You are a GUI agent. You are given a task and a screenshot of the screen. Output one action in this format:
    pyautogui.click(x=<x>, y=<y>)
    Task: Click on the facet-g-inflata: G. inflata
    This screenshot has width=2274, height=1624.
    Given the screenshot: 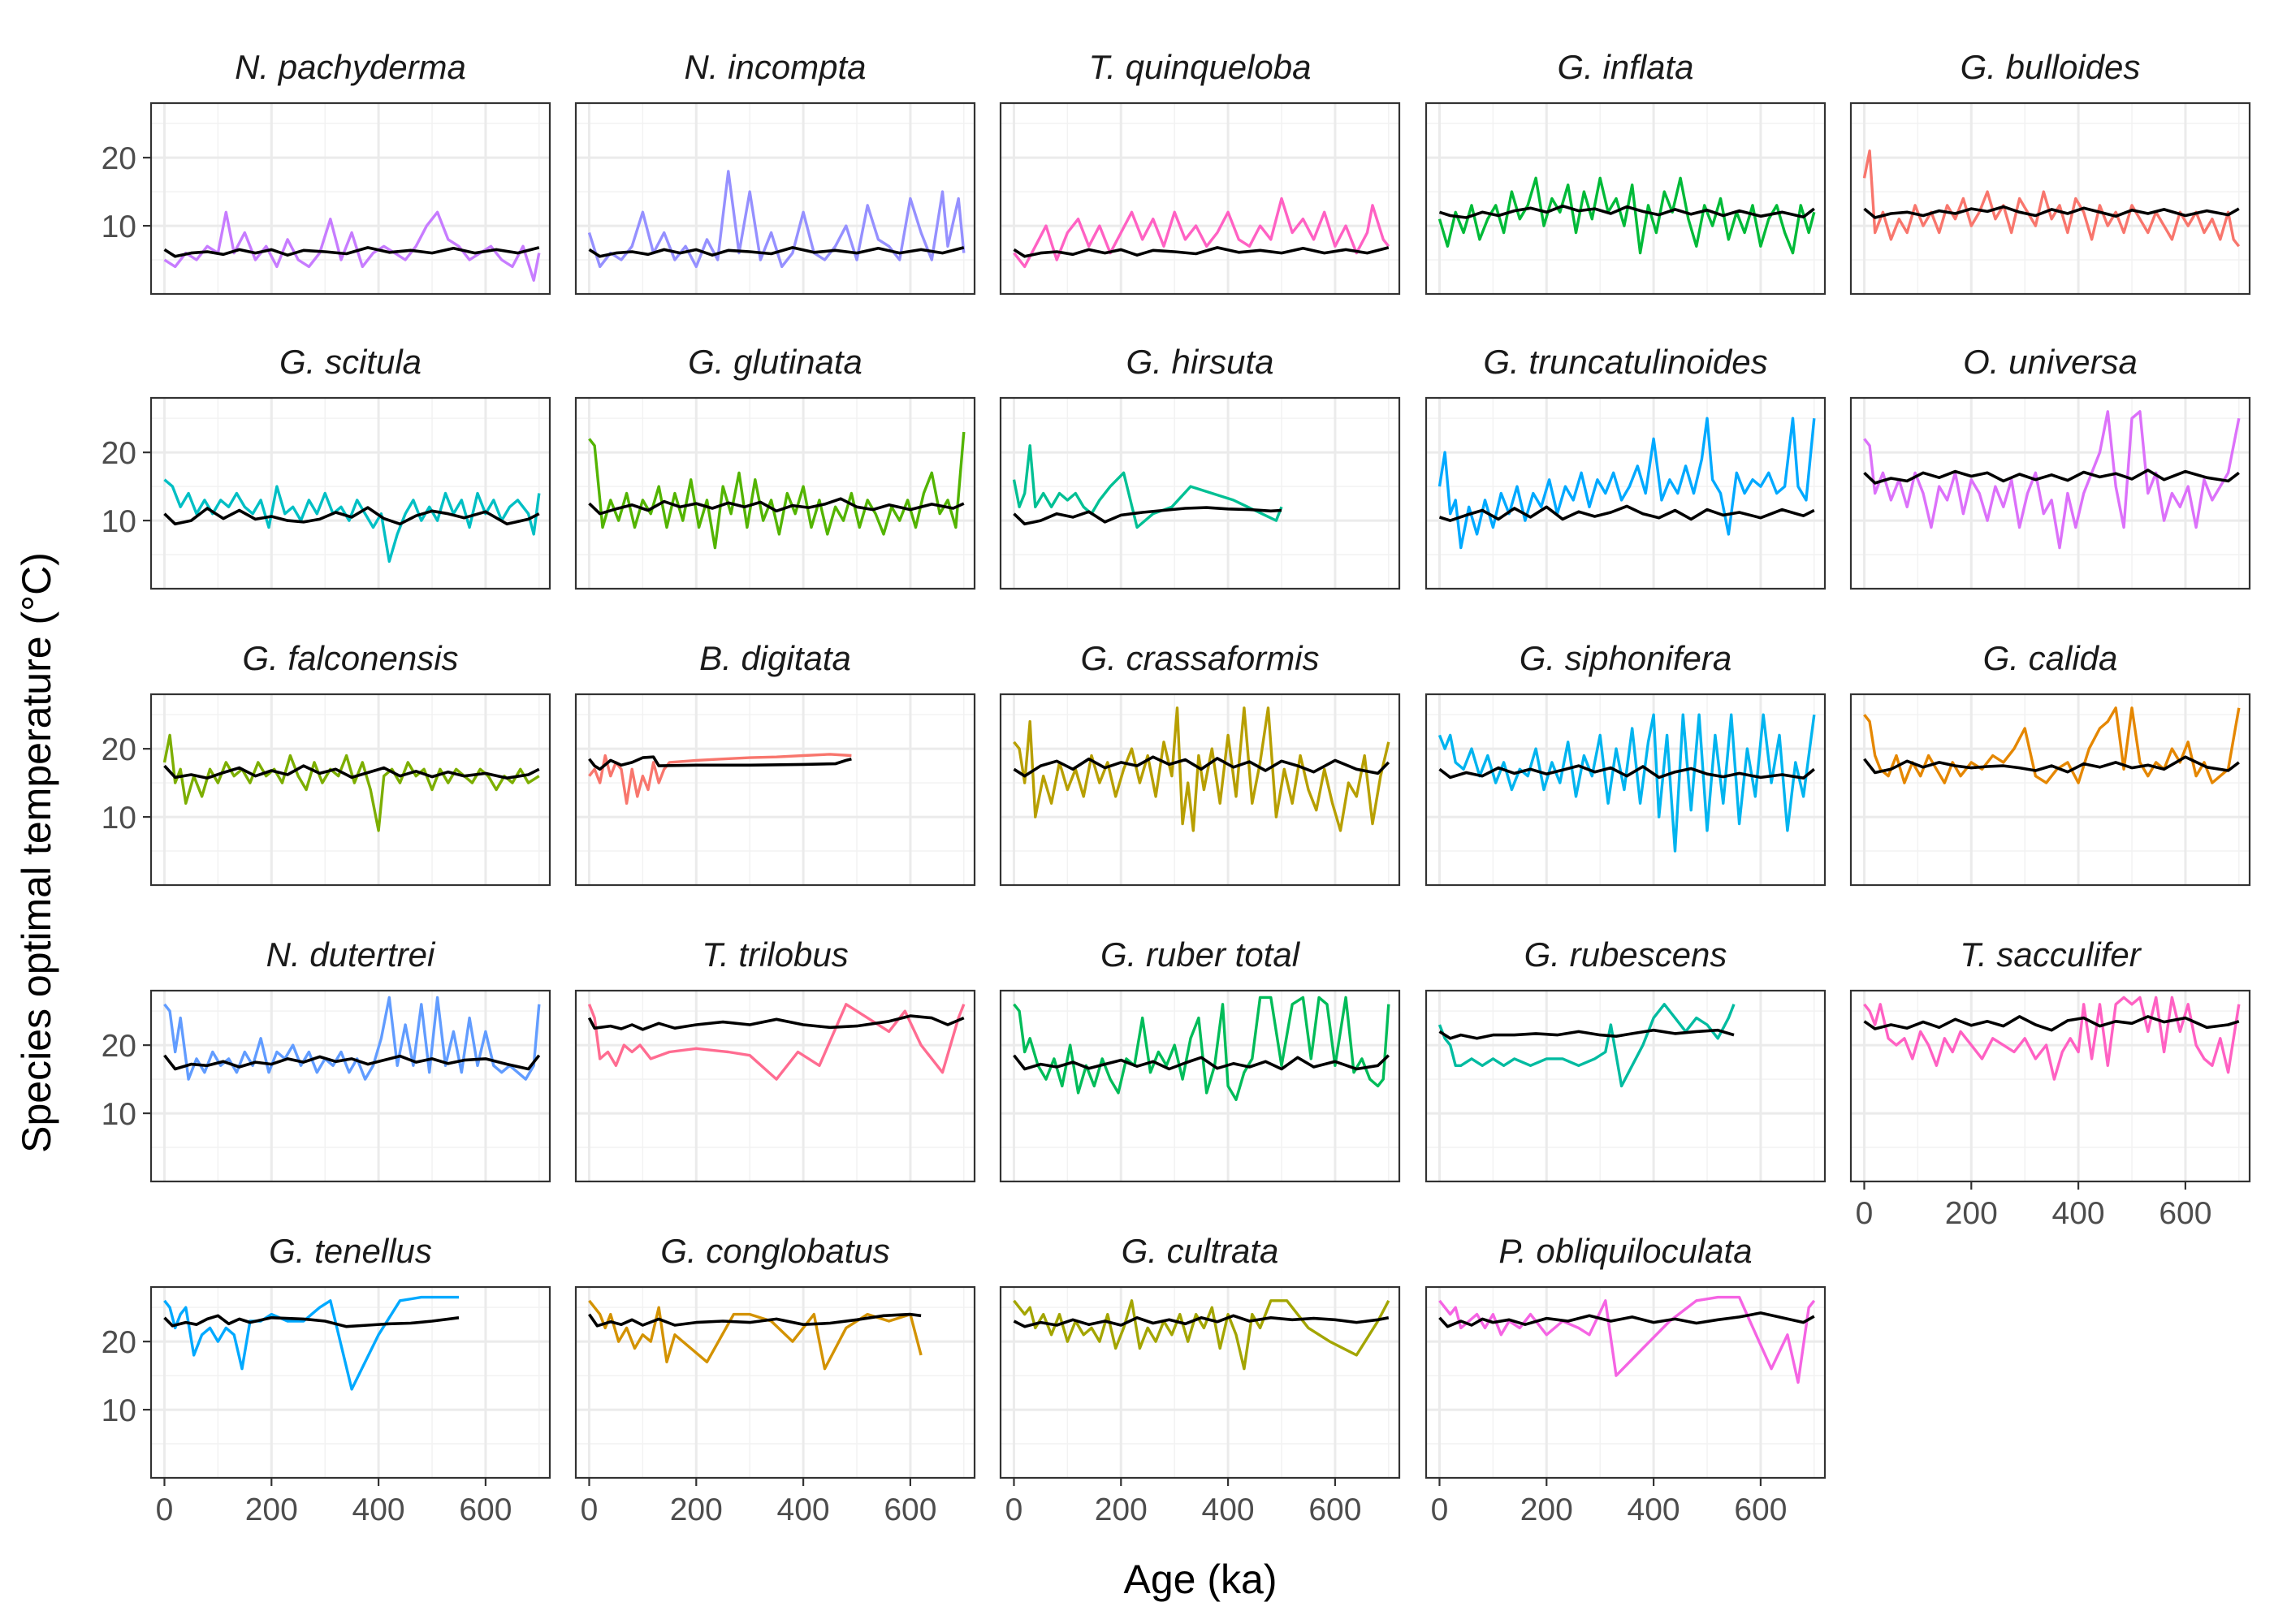 What is the action you would take?
    pyautogui.click(x=1625, y=172)
    